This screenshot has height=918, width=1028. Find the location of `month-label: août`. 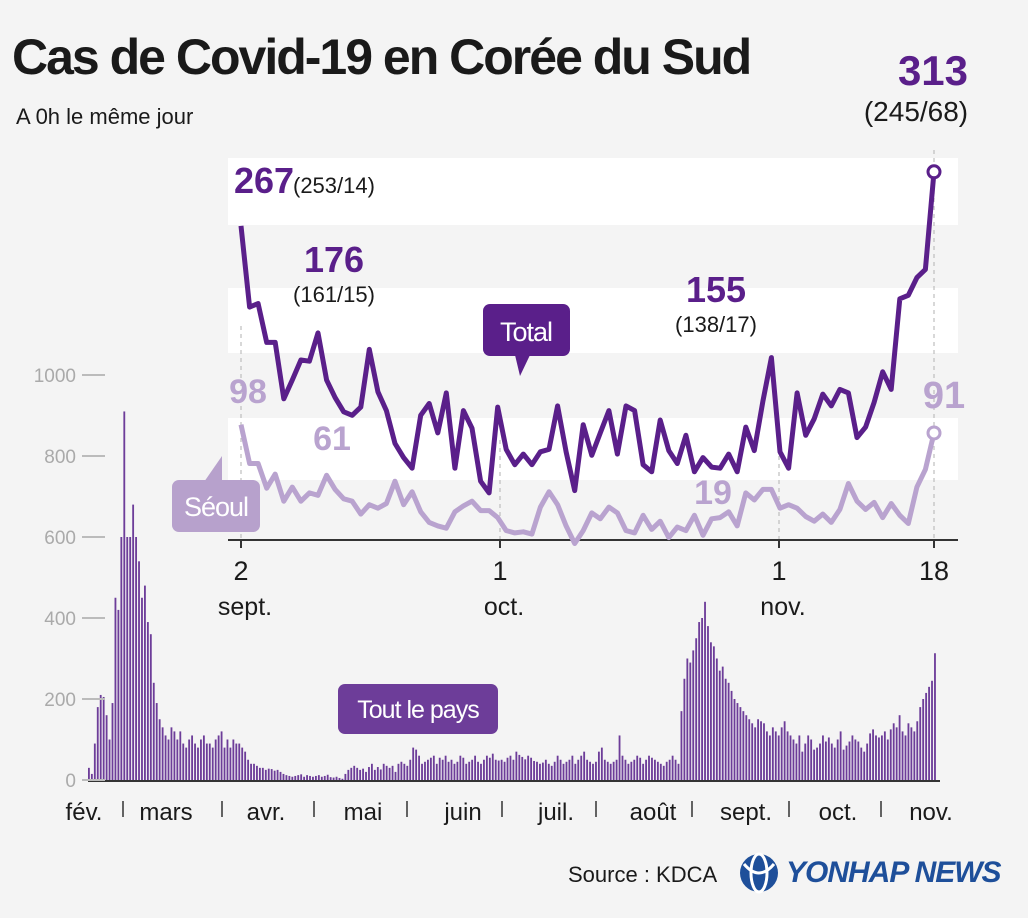

month-label: août is located at coordinates (653, 812).